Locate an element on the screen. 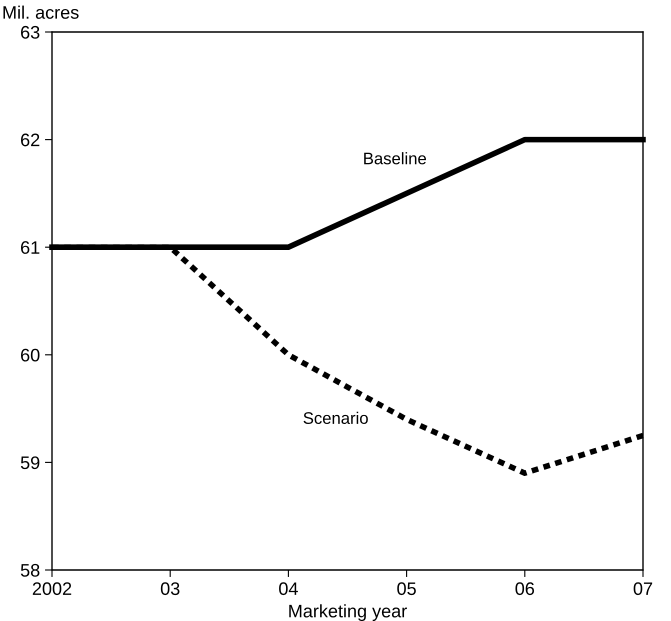 This screenshot has height=621, width=671. x-tick-label: 06 is located at coordinates (524, 589).